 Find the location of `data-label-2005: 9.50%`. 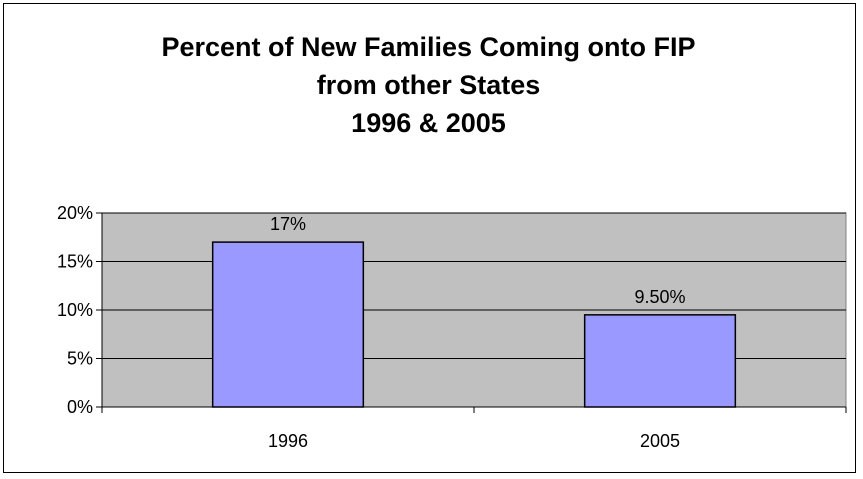

data-label-2005: 9.50% is located at coordinates (659, 297).